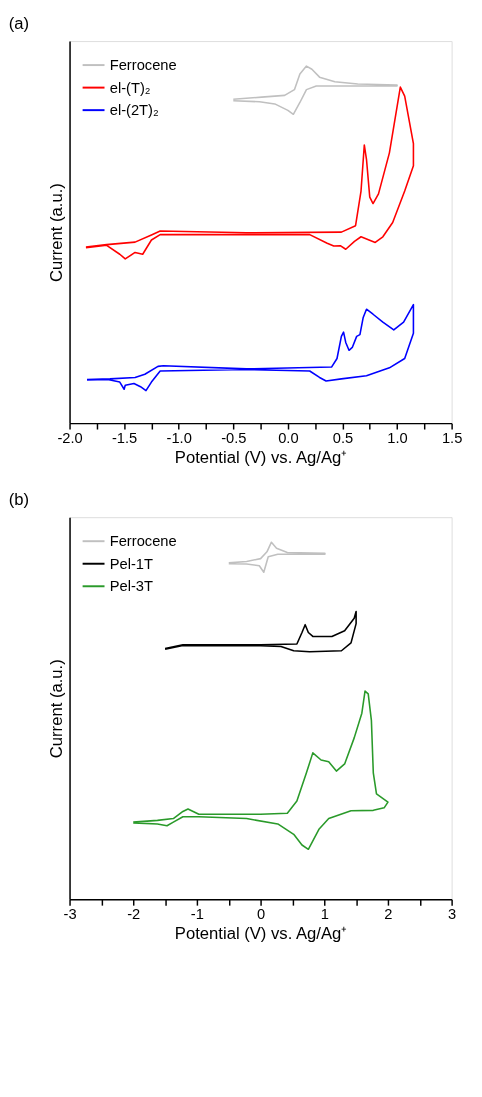  What do you see at coordinates (261, 914) in the screenshot?
I see `x-tick-label: 0` at bounding box center [261, 914].